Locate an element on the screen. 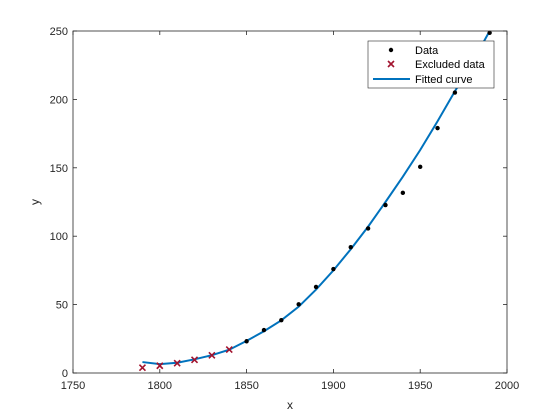 The image size is (560, 420). legend-box is located at coordinates (431, 64).